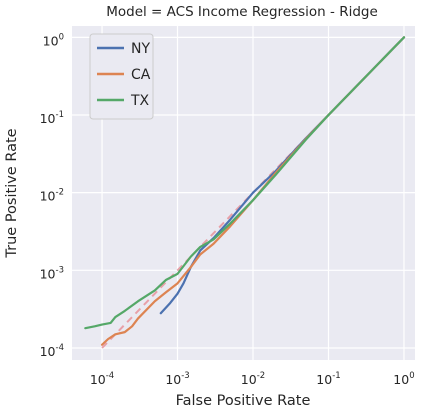  I want to click on x-tick-label: 10⁻¹, so click(328, 379).